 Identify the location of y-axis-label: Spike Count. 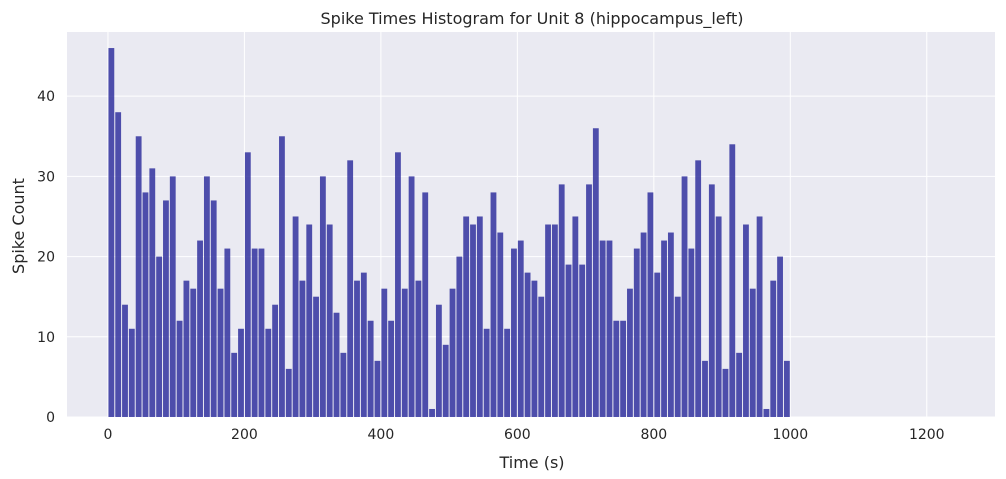
(18, 226).